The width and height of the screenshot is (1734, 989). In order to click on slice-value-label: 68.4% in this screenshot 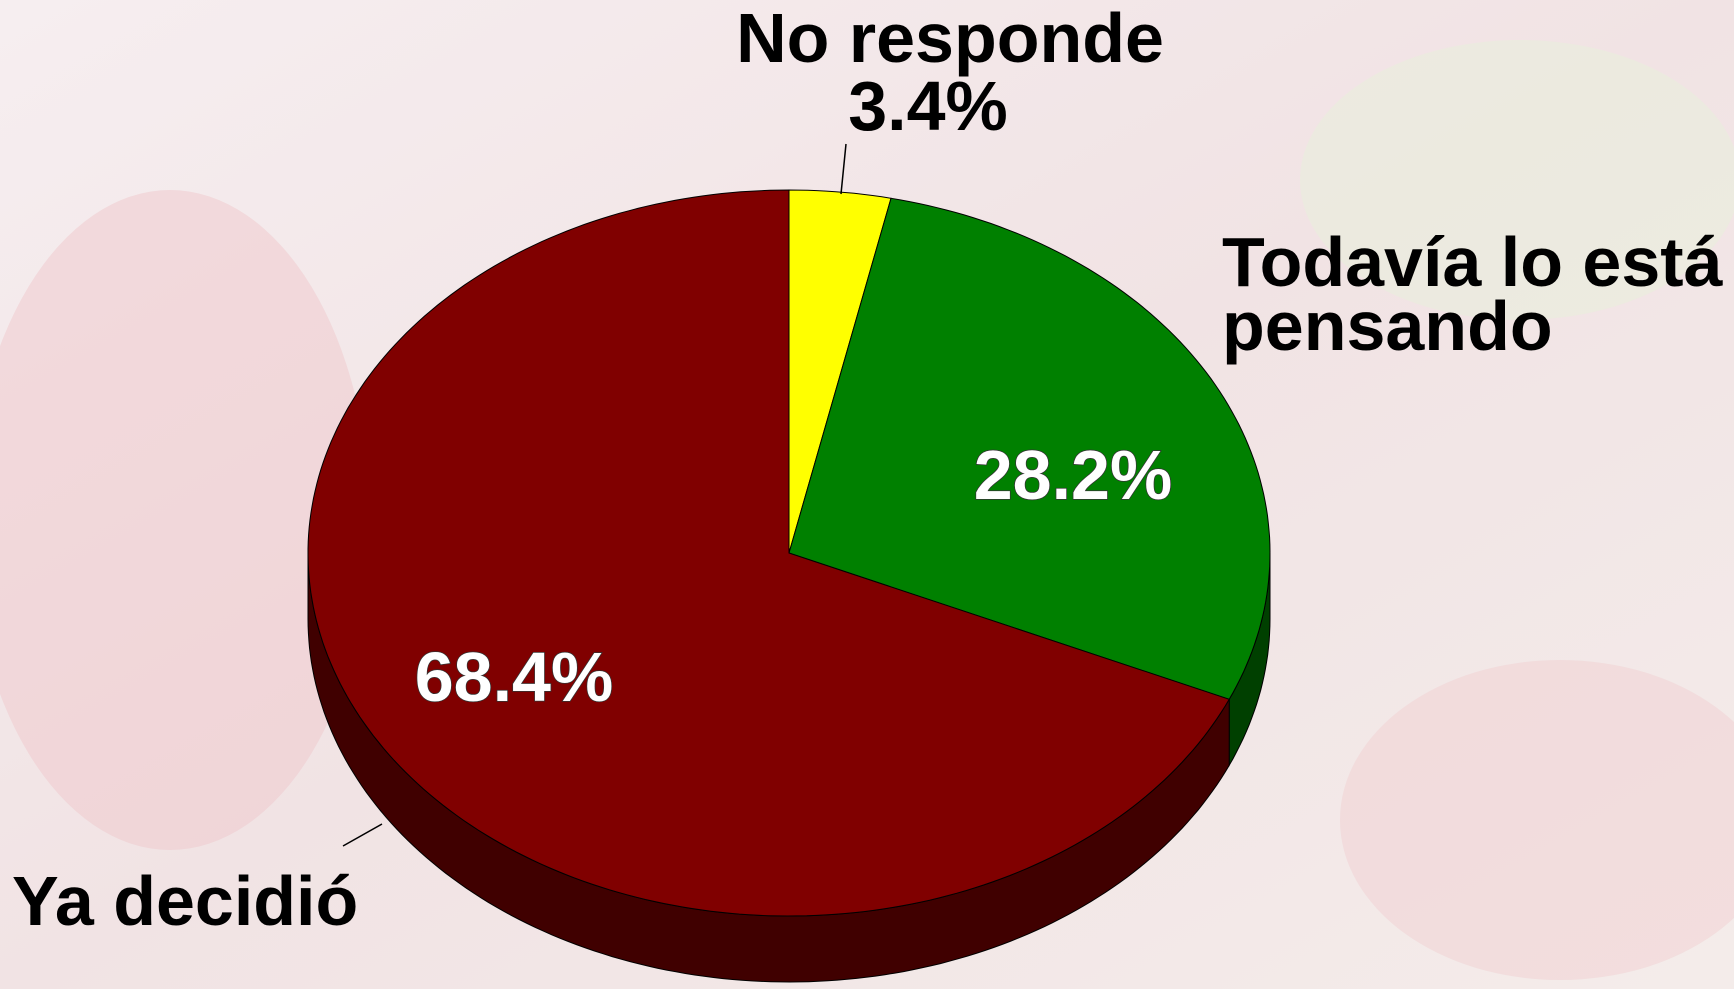, I will do `click(514, 677)`.